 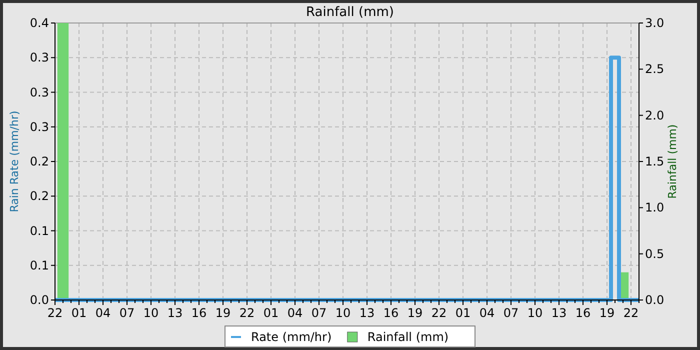 I want to click on y2-tick-label: 0.5, so click(x=654, y=253).